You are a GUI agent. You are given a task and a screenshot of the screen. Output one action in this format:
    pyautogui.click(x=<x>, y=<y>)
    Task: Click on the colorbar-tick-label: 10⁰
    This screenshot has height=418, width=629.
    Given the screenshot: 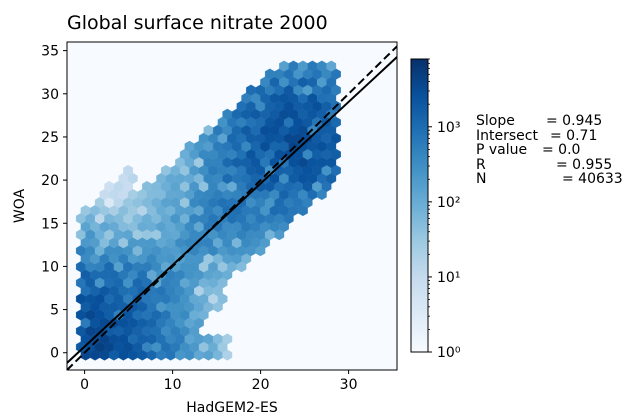 What is the action you would take?
    pyautogui.click(x=449, y=353)
    